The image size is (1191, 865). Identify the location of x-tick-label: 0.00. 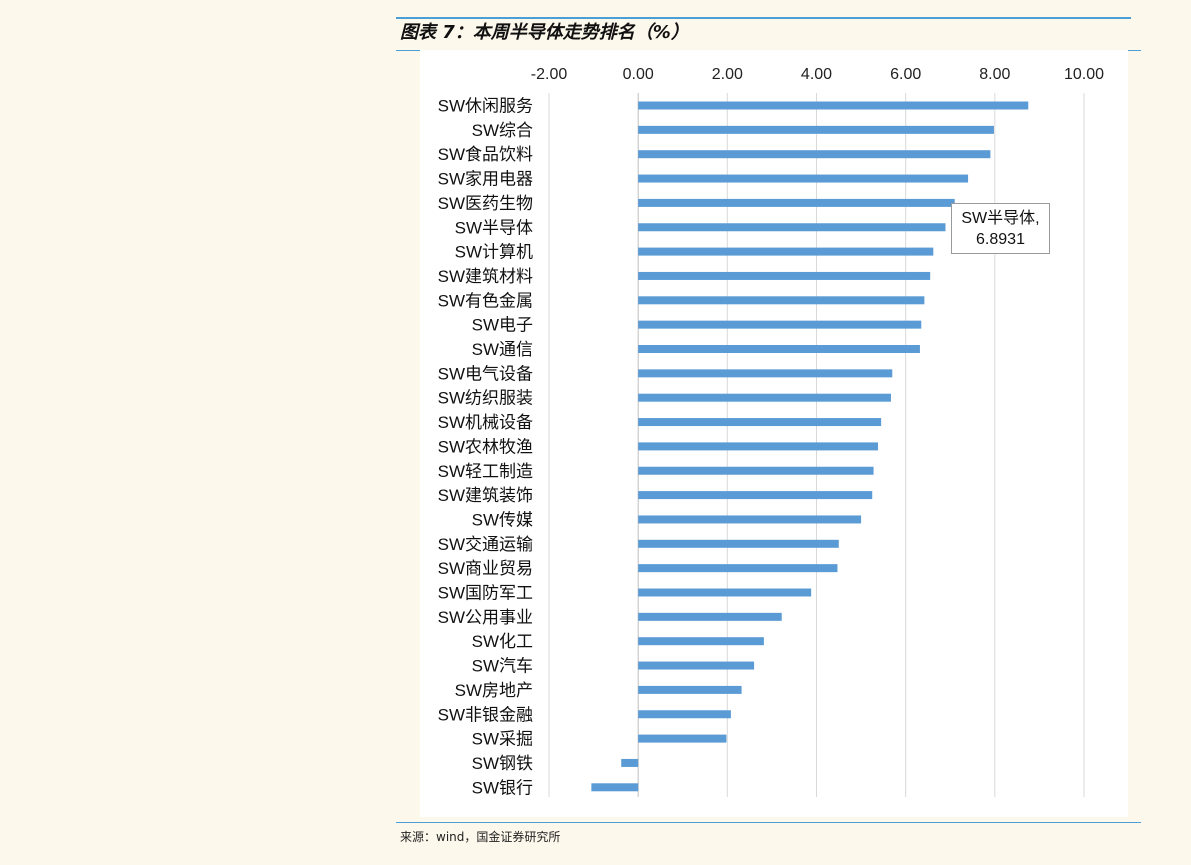
(638, 74).